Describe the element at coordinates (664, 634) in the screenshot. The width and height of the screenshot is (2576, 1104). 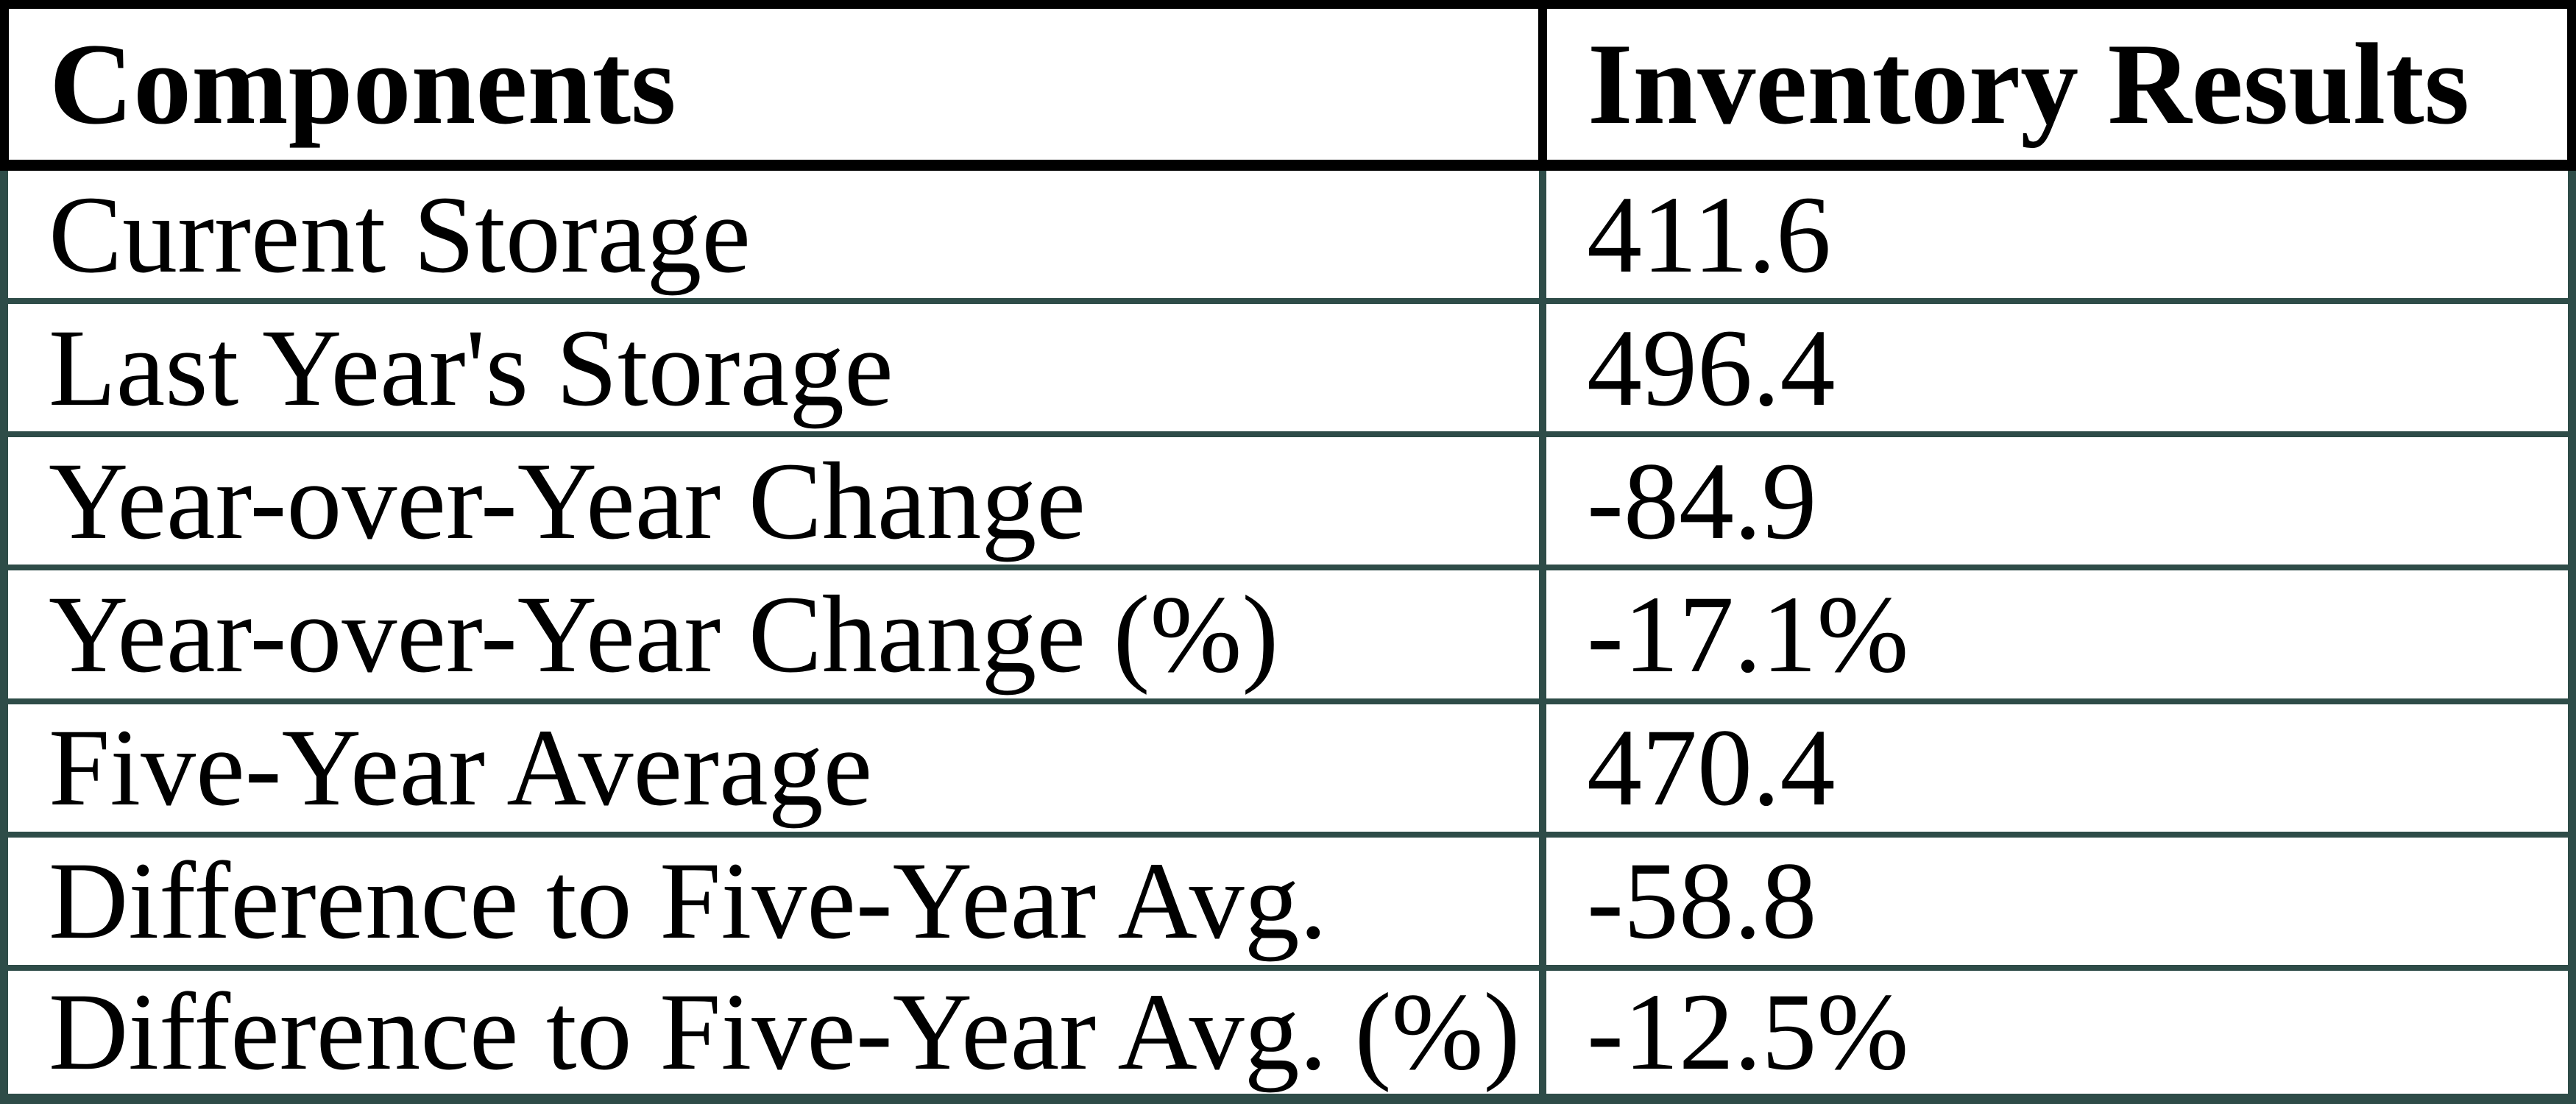
I see `component-label: Year-over-Year Change (%)` at that location.